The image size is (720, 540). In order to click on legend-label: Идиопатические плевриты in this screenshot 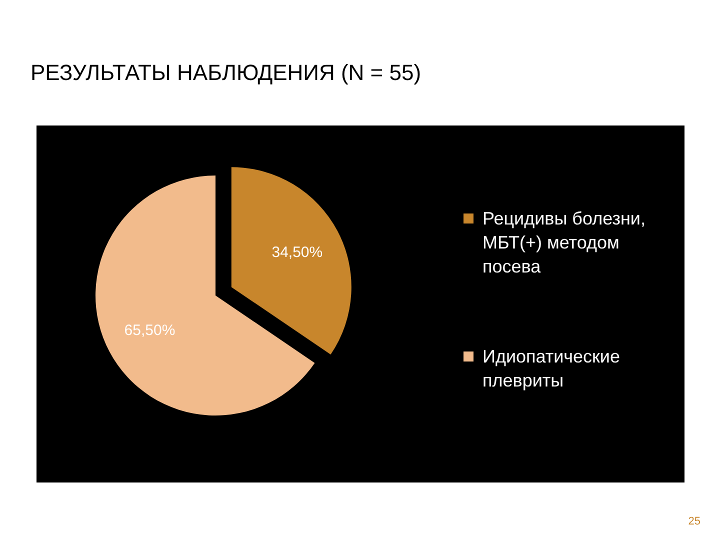, I will do `click(551, 368)`.